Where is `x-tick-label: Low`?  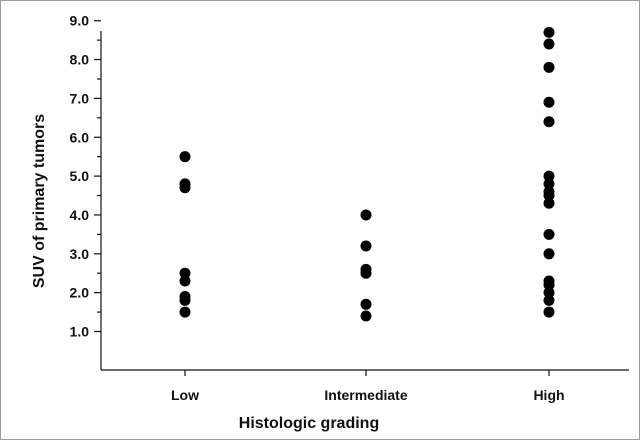
x-tick-label: Low is located at coordinates (185, 395).